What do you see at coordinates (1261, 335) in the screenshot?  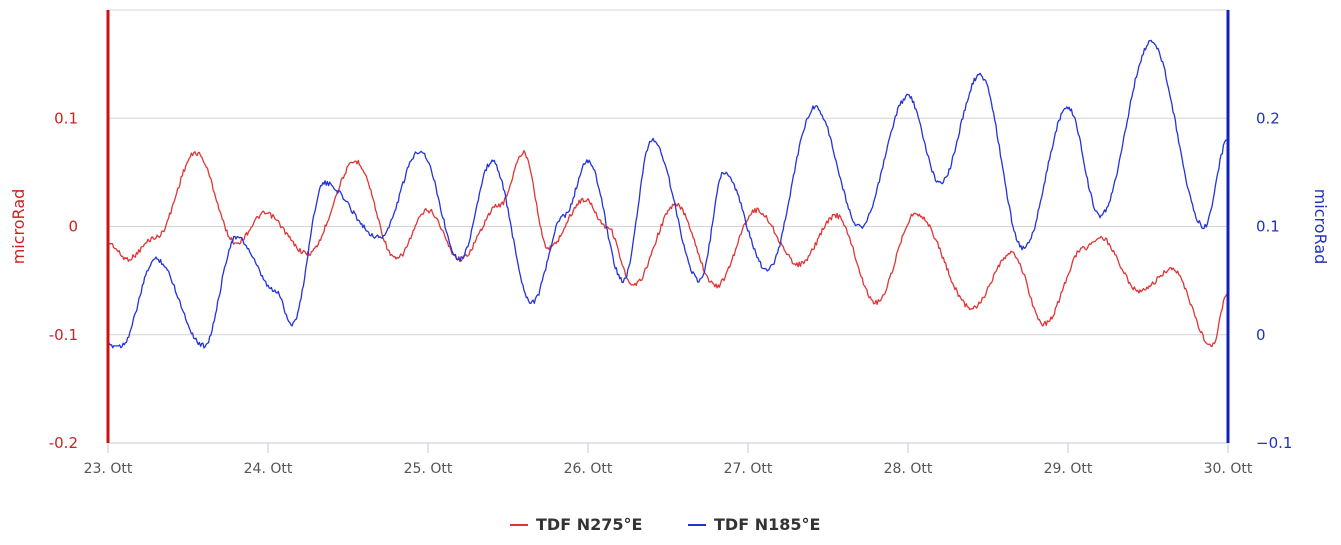 I see `y-right-tick-label: 0` at bounding box center [1261, 335].